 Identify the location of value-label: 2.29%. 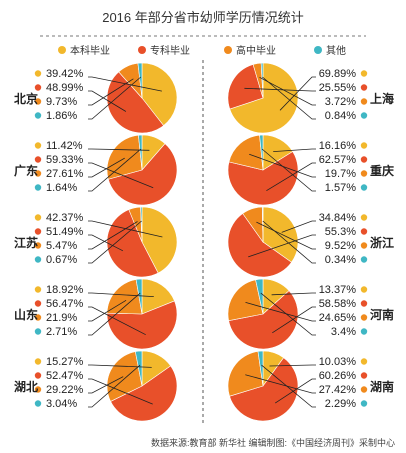
(340, 404).